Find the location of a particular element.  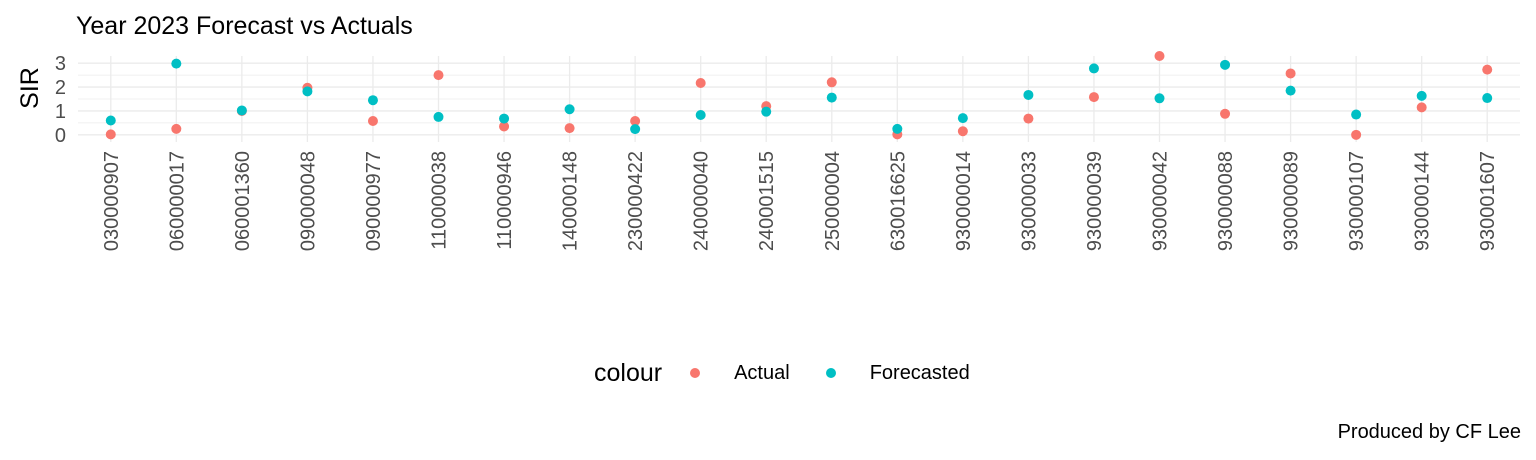

legend-label-forecasted: Forecasted is located at coordinates (919, 372).